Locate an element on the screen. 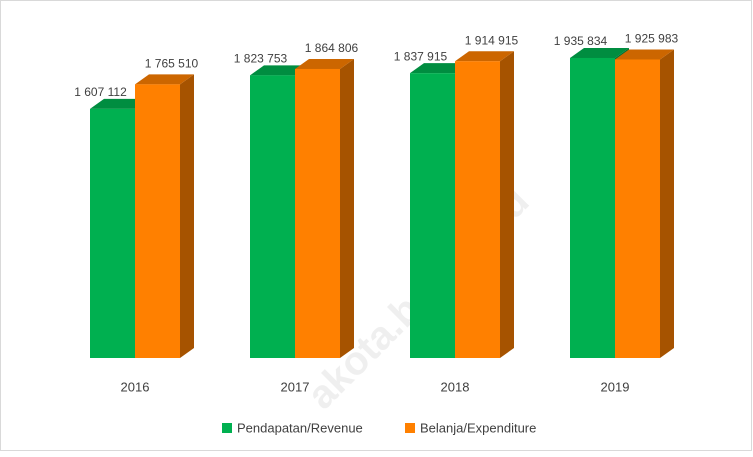 This screenshot has height=457, width=753. legend-label: Belanja/Expenditure is located at coordinates (478, 427).